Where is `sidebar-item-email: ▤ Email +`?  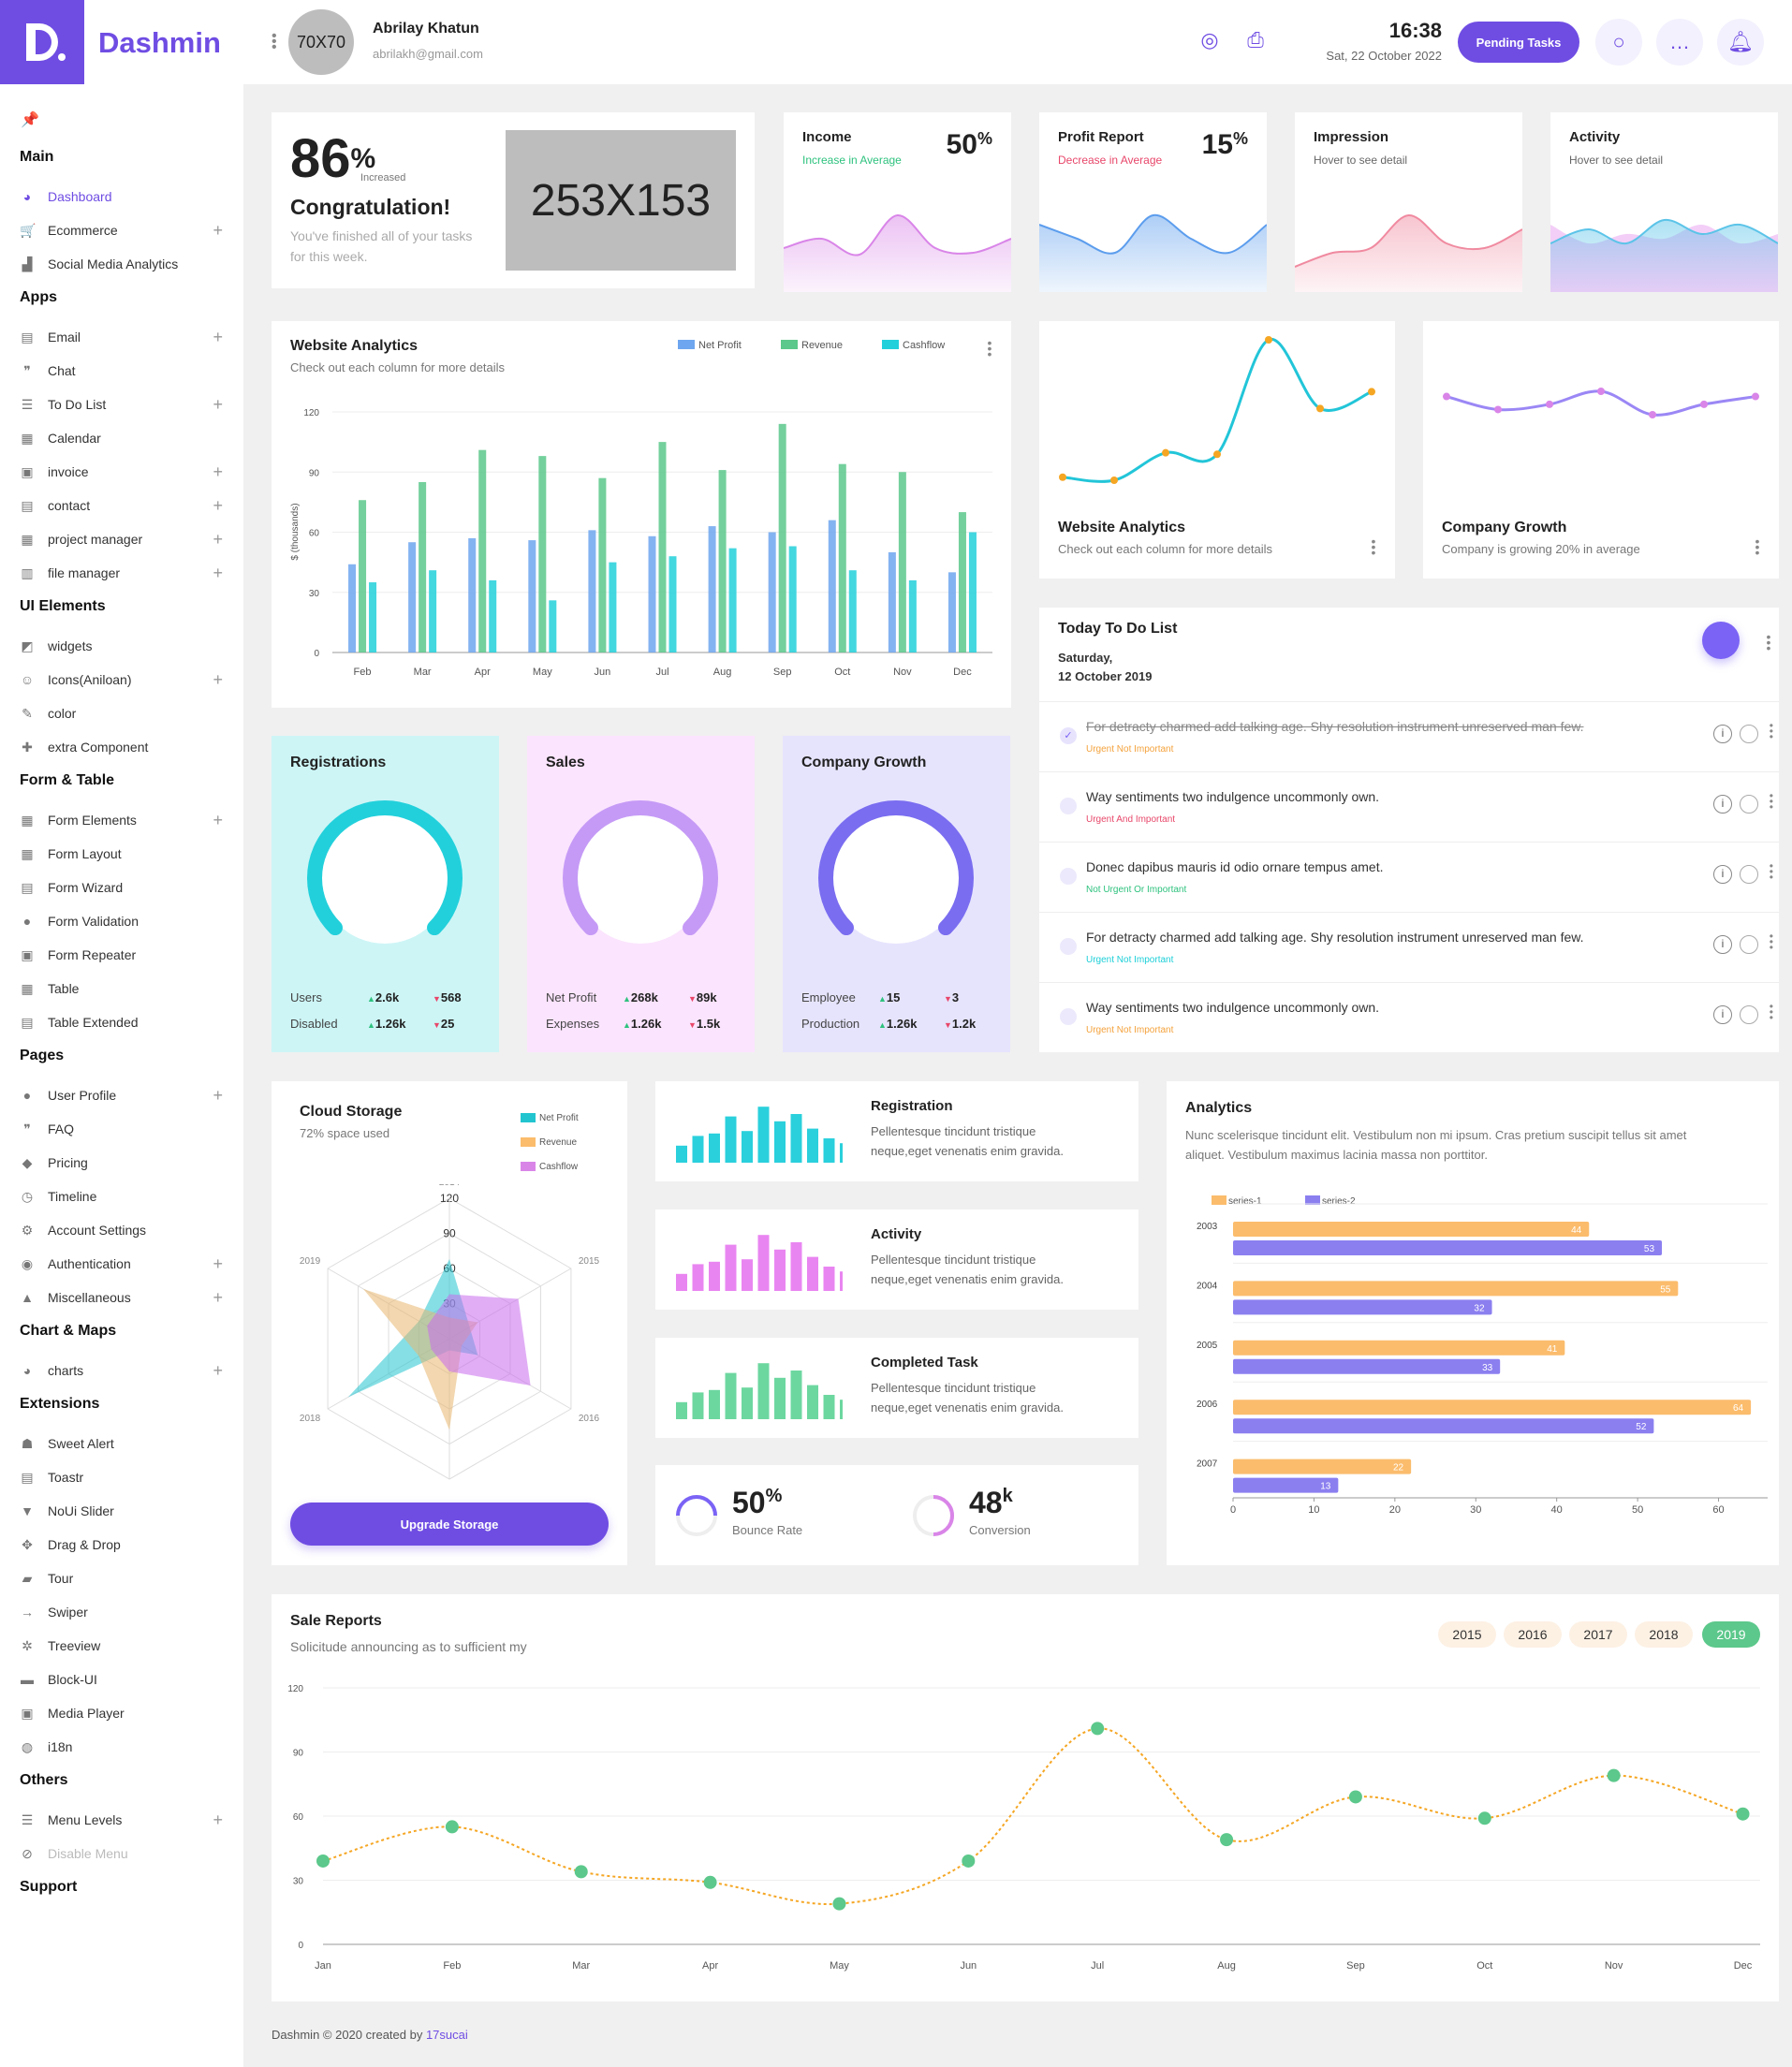 sidebar-item-email: ▤ Email + is located at coordinates (121, 337).